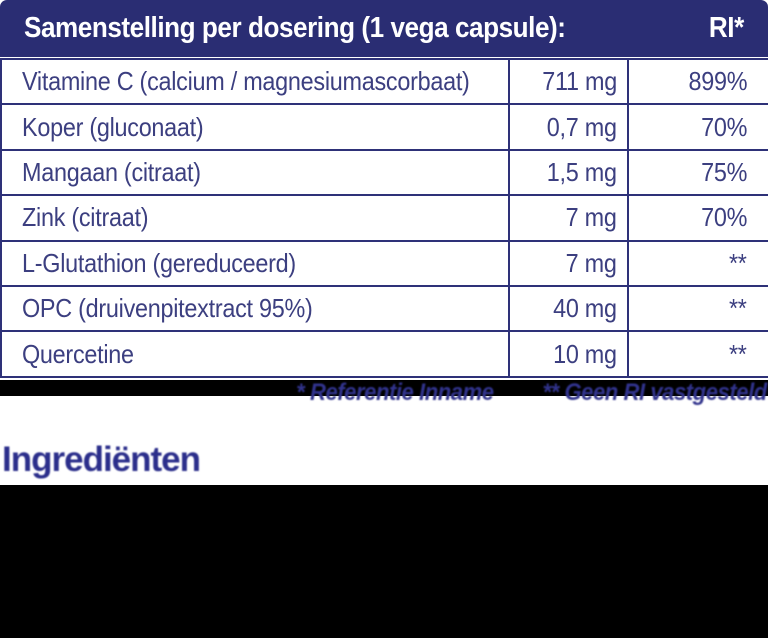 The image size is (768, 638). Describe the element at coordinates (255, 127) in the screenshot. I see `ingredient-name: Koper (gluconaat)` at that location.